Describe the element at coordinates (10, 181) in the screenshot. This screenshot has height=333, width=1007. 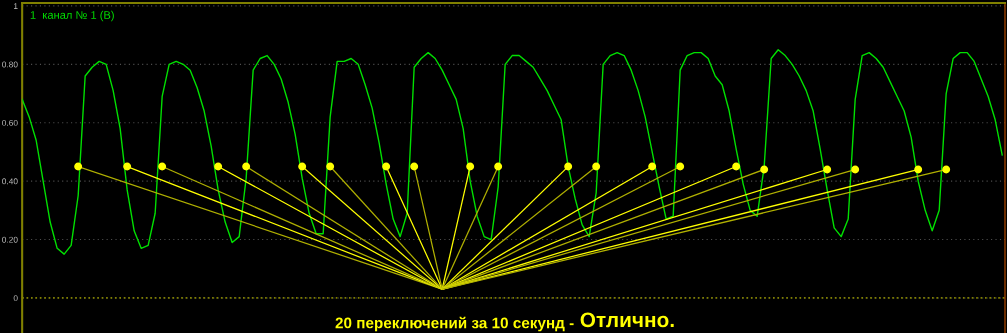
I see `y-tick-label: 0.40` at that location.